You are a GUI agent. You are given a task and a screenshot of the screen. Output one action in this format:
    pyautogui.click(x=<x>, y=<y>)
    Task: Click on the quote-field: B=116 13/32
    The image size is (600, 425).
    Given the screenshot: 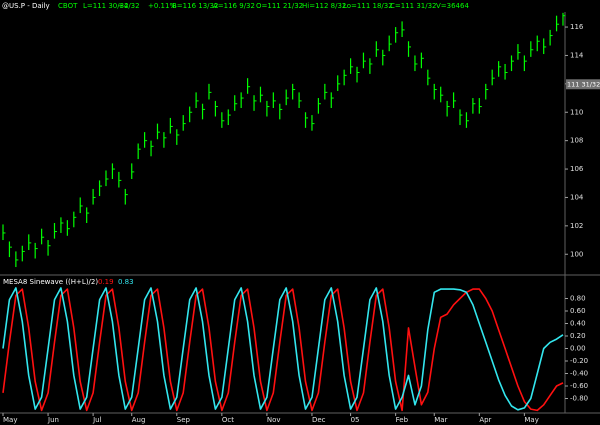 What is the action you would take?
    pyautogui.click(x=195, y=6)
    